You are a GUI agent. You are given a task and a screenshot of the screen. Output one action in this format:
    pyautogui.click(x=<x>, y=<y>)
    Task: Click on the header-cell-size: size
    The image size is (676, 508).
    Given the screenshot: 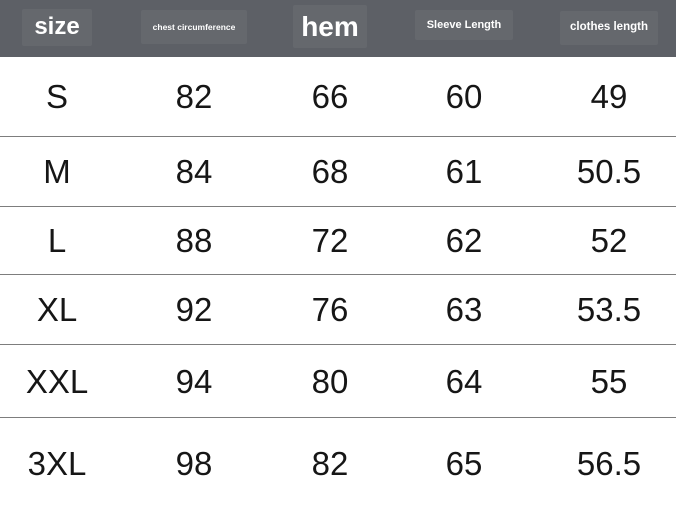 What is the action you would take?
    pyautogui.click(x=57, y=28)
    